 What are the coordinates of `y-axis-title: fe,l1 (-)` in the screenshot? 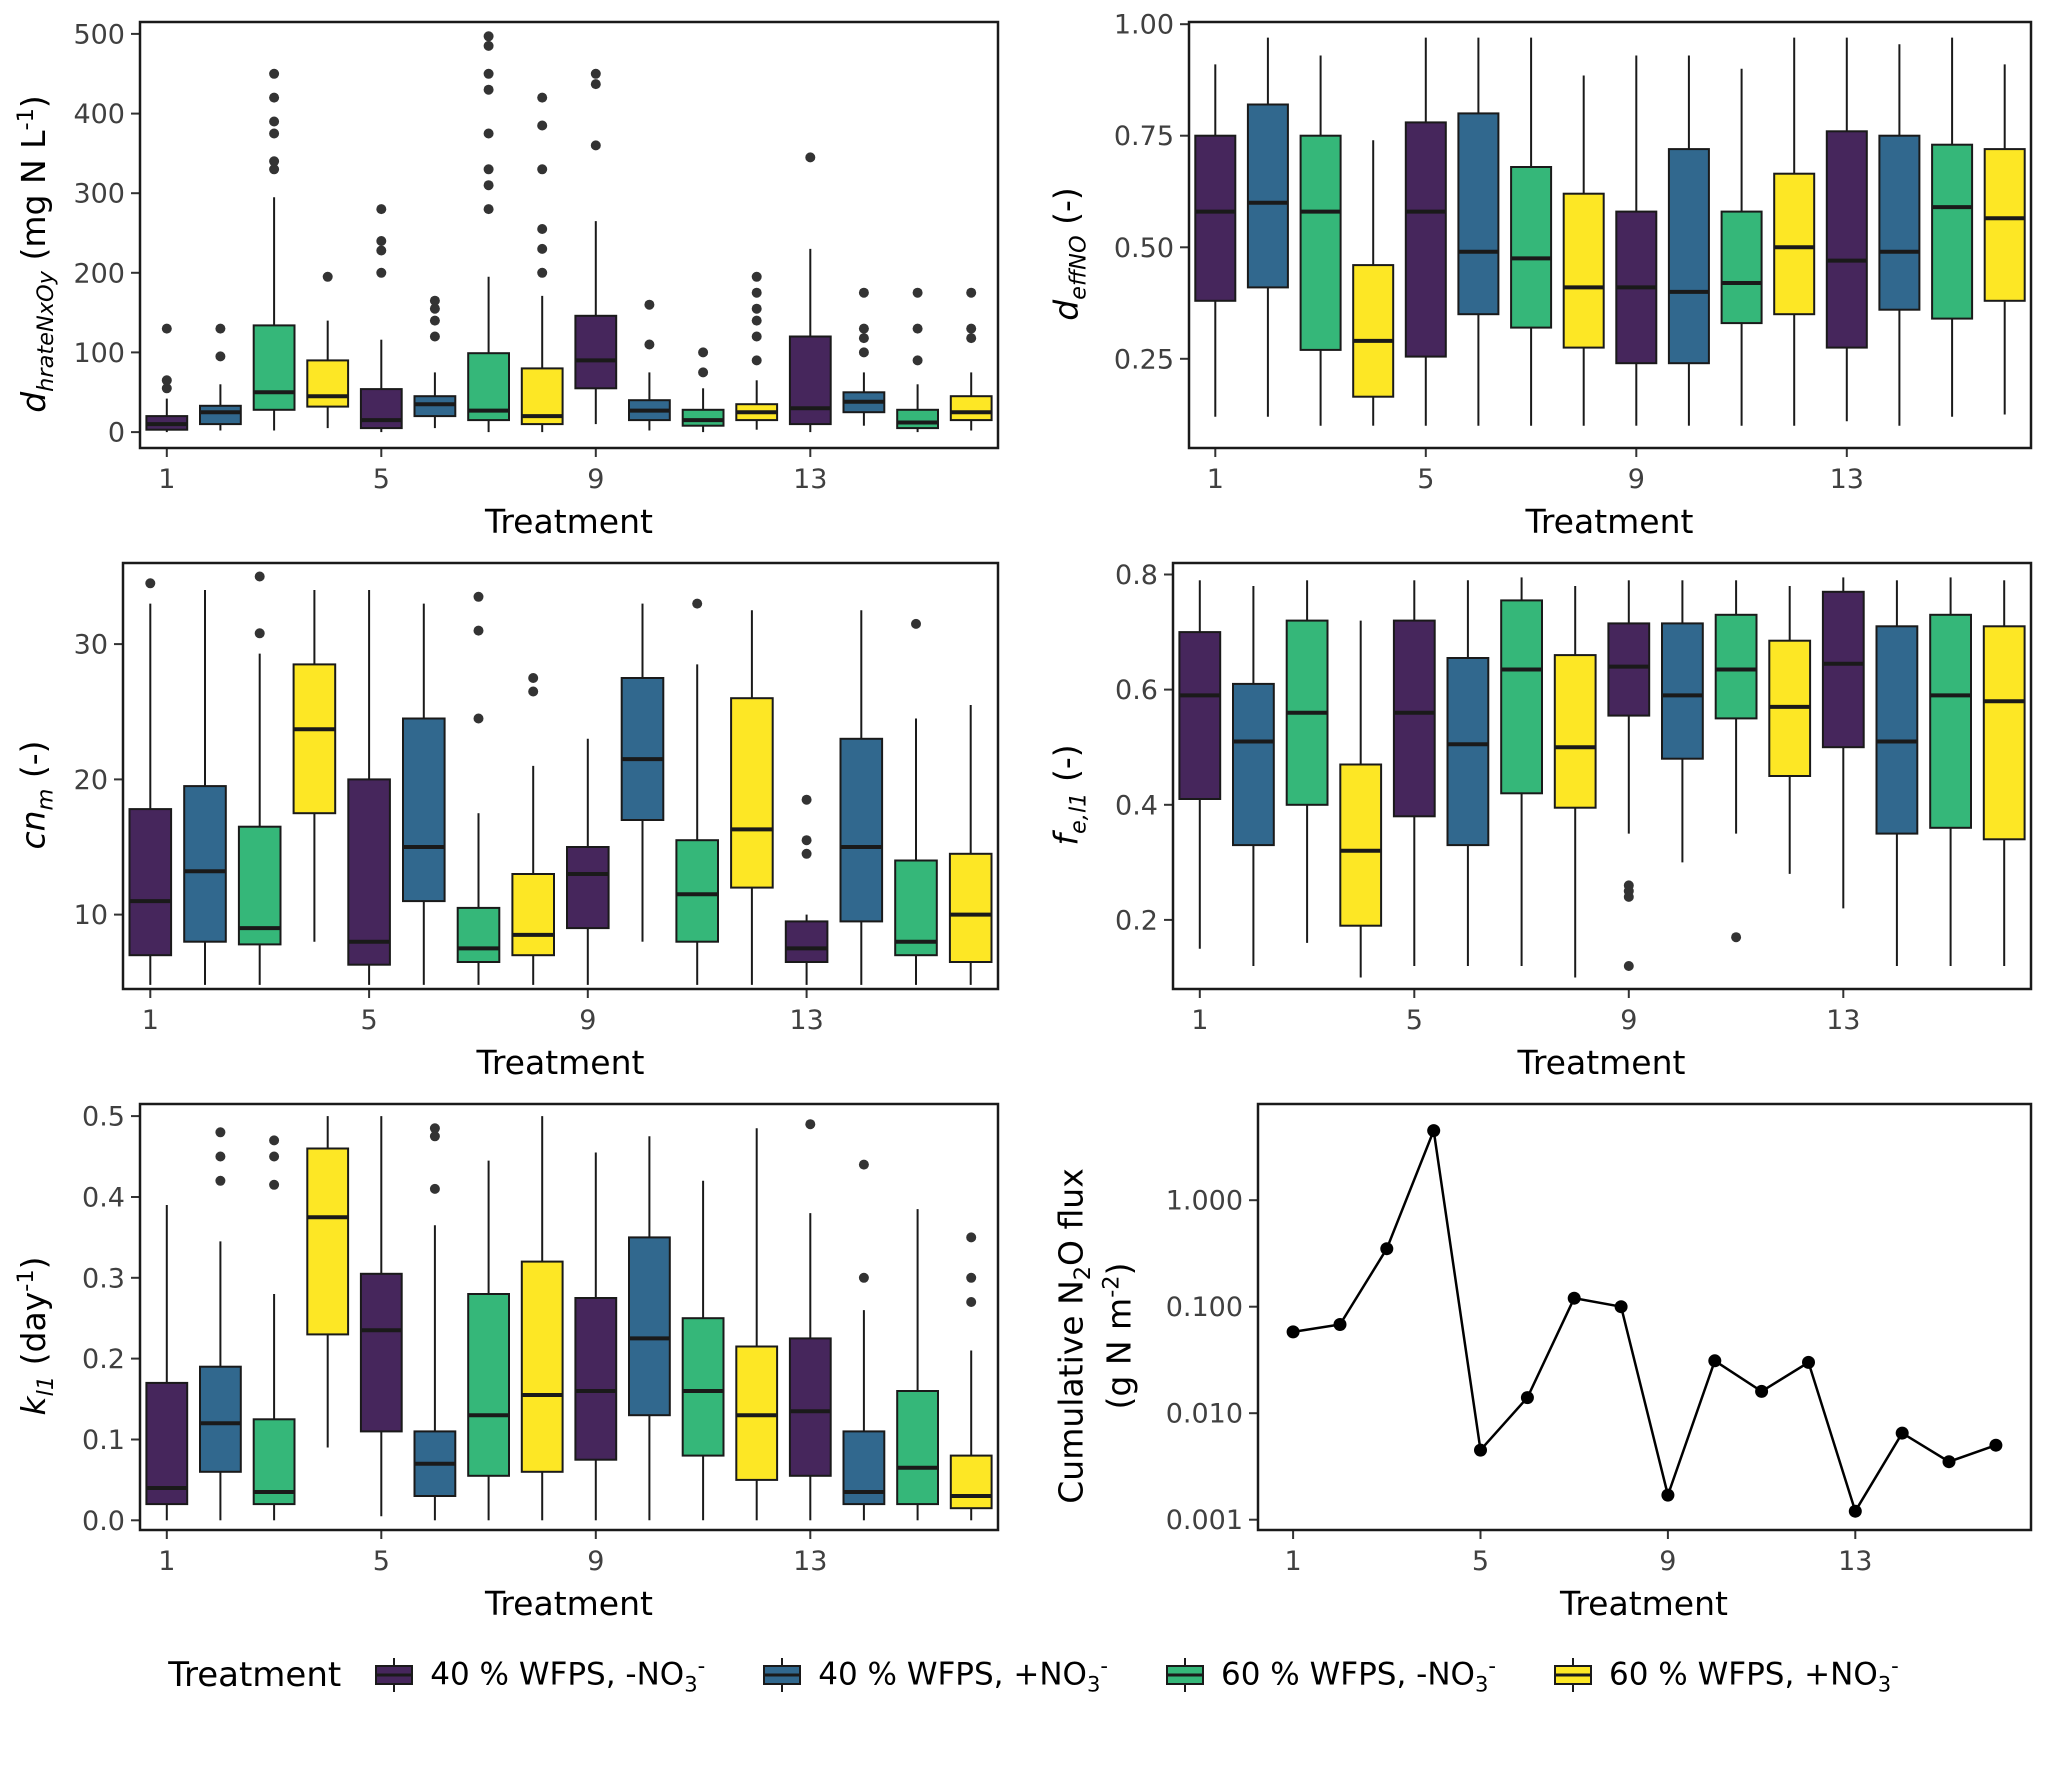 It's located at (1068, 795).